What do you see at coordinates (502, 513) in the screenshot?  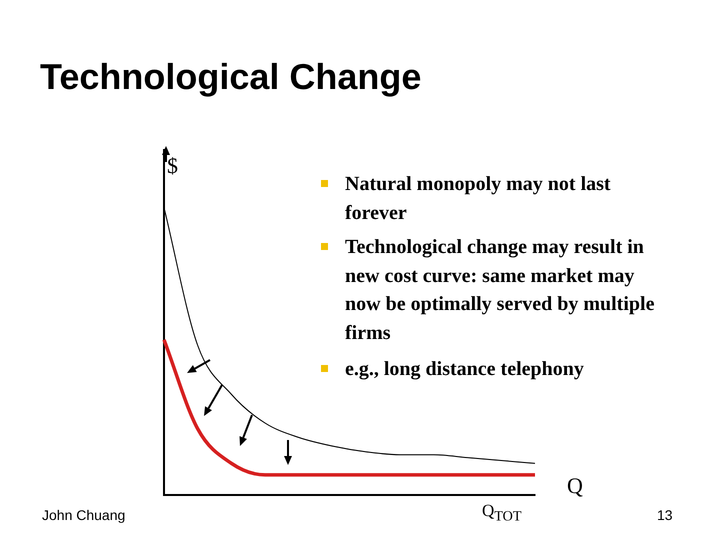 I see `text: Q$_{TOT}$` at bounding box center [502, 513].